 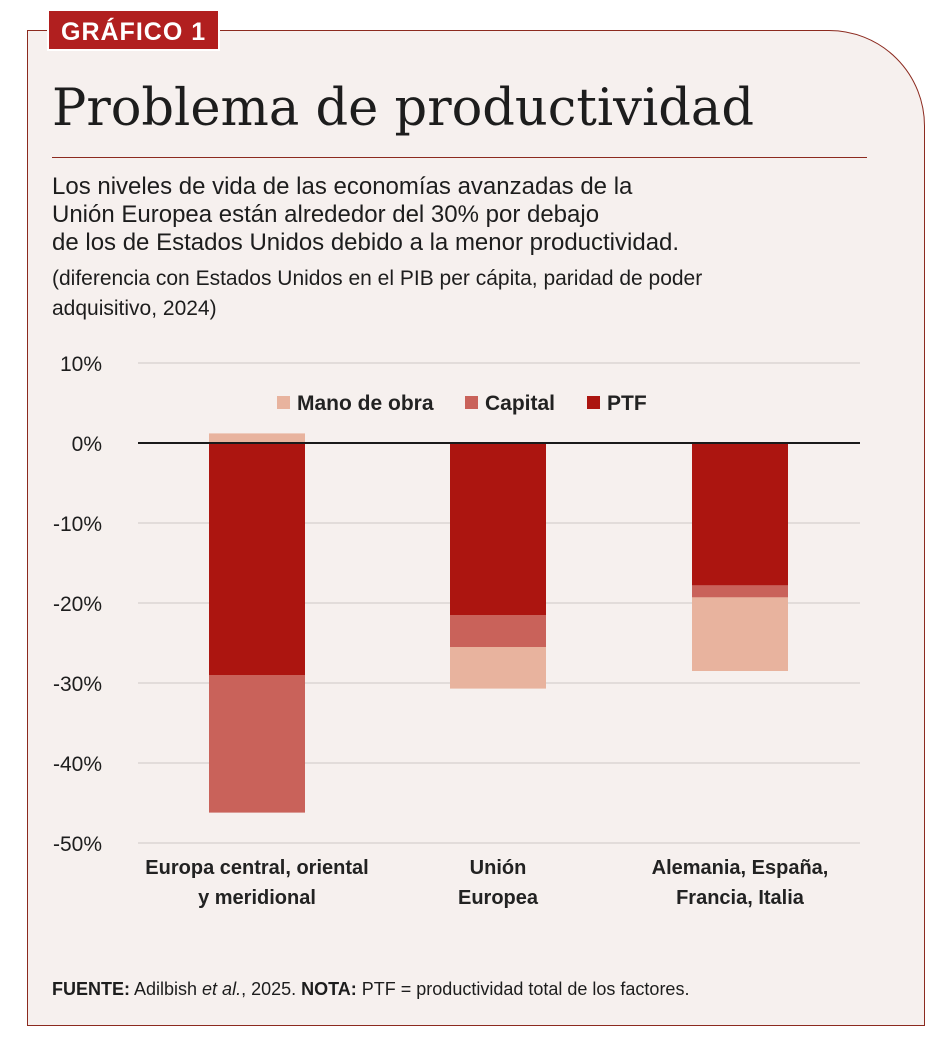 What do you see at coordinates (134, 308) in the screenshot?
I see `note-line: adquisitivo, 2024)` at bounding box center [134, 308].